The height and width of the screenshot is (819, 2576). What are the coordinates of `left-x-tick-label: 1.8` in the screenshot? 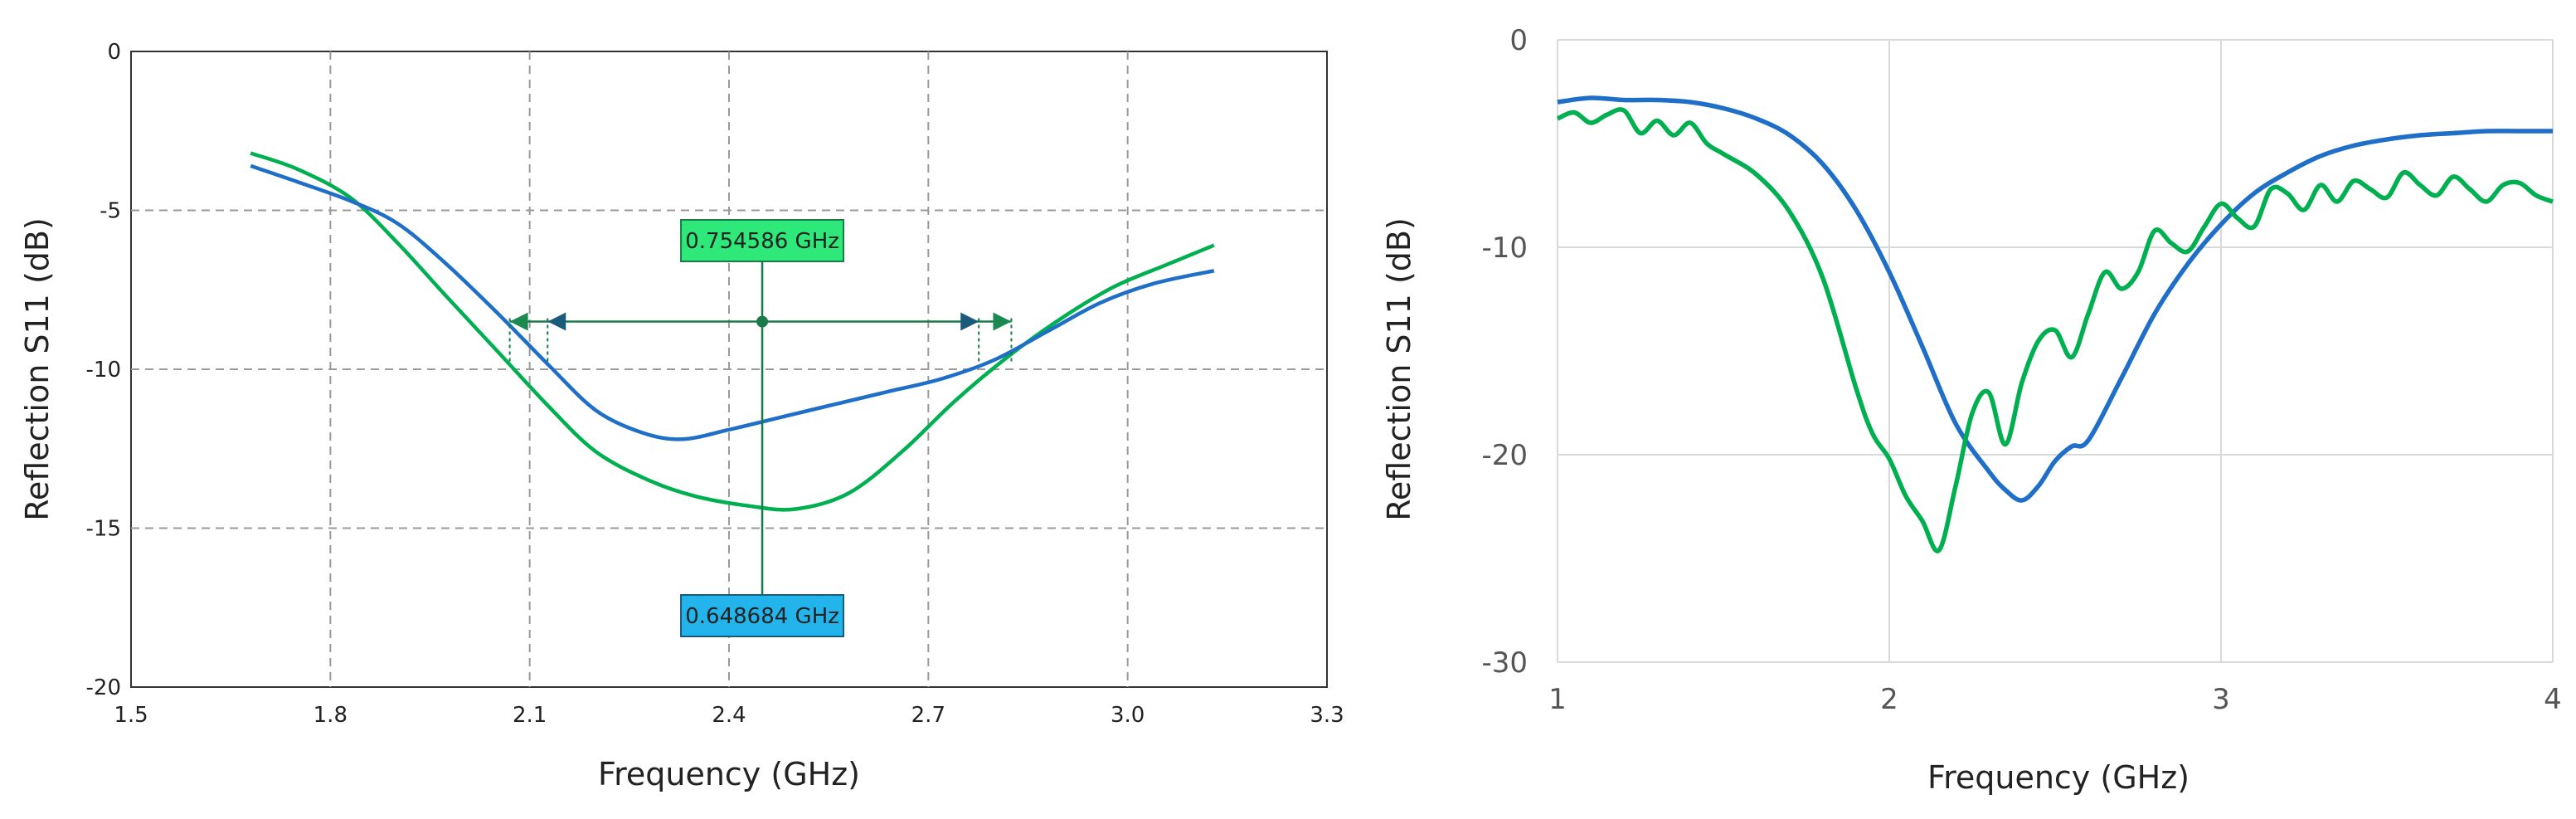 It's located at (331, 715).